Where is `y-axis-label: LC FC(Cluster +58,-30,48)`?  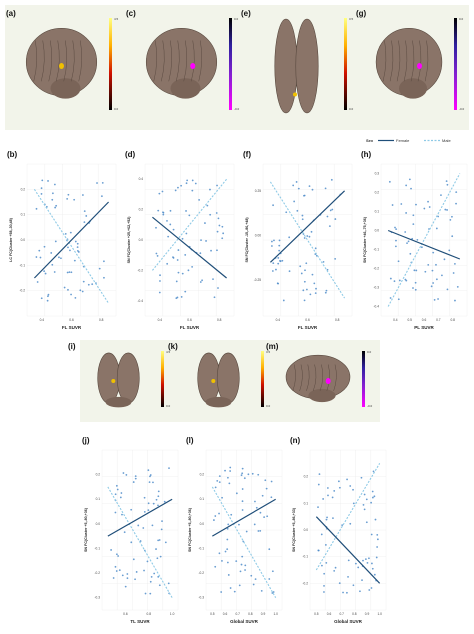
y-axis-label: LC FC(Cluster +58,-30,48) is located at coordinates (11, 239).